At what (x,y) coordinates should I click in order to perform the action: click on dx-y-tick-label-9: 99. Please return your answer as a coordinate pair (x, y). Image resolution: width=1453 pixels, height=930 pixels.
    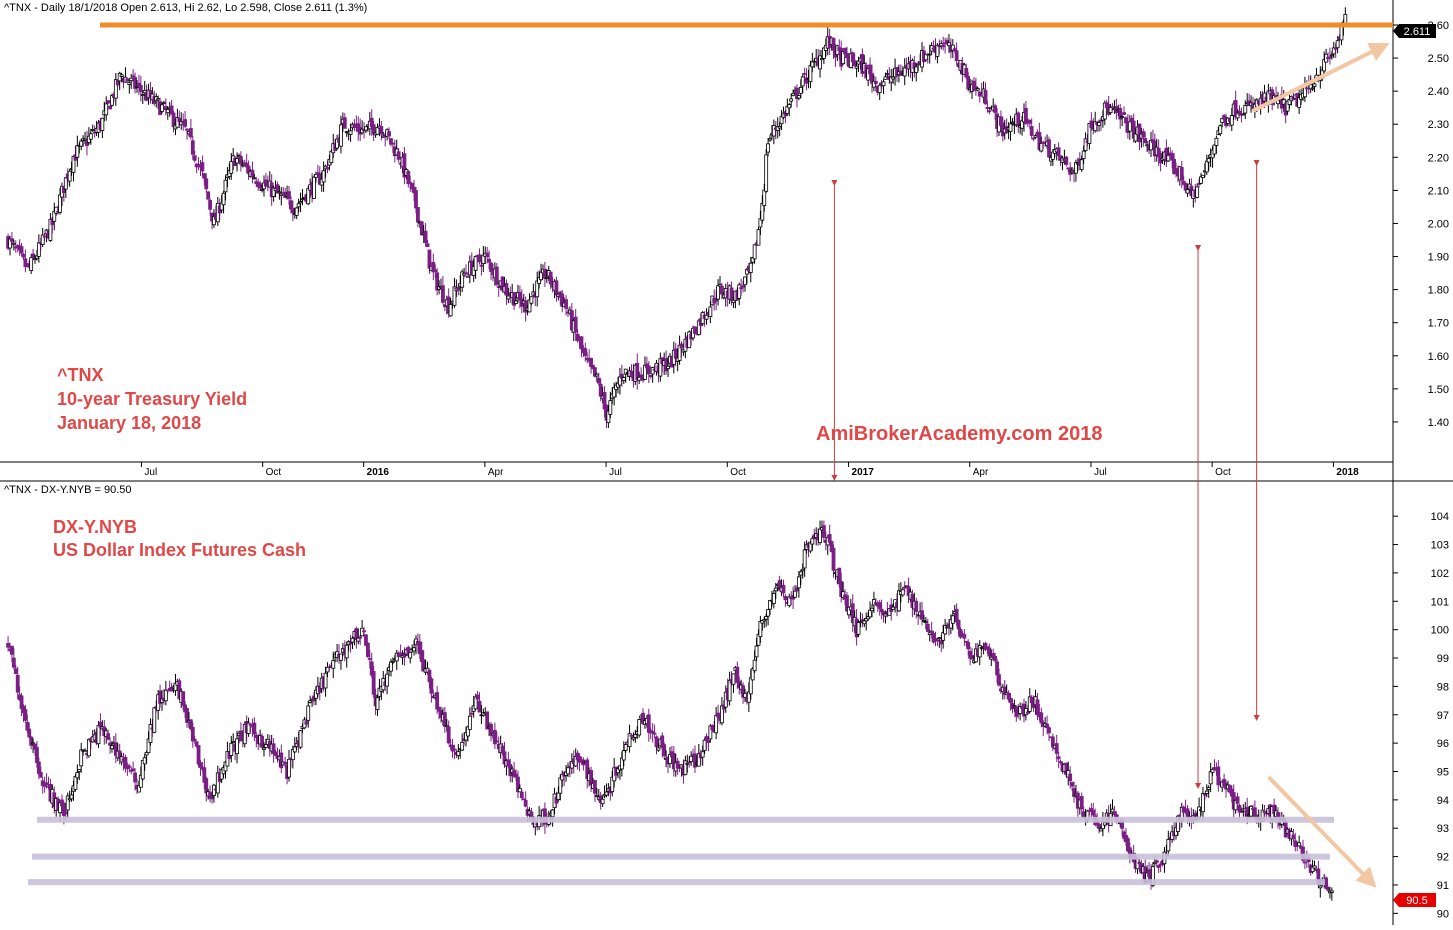
    Looking at the image, I should click on (1443, 659).